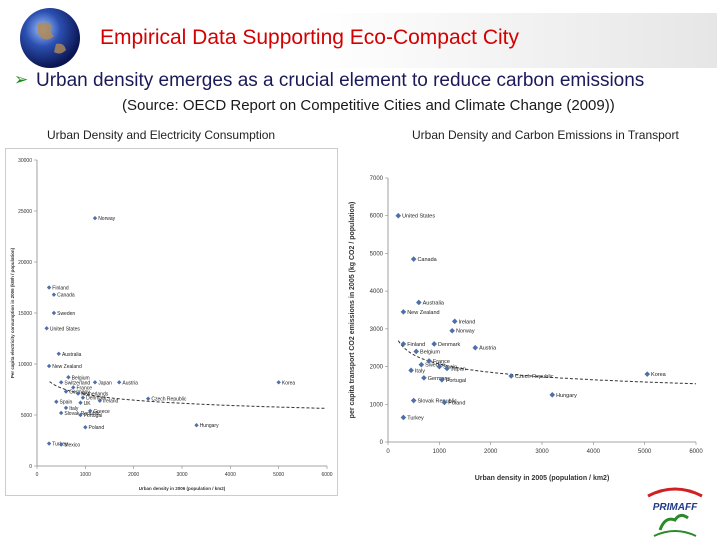 This screenshot has width=720, height=540. Describe the element at coordinates (420, 371) in the screenshot. I see `data-label: Italy` at that location.